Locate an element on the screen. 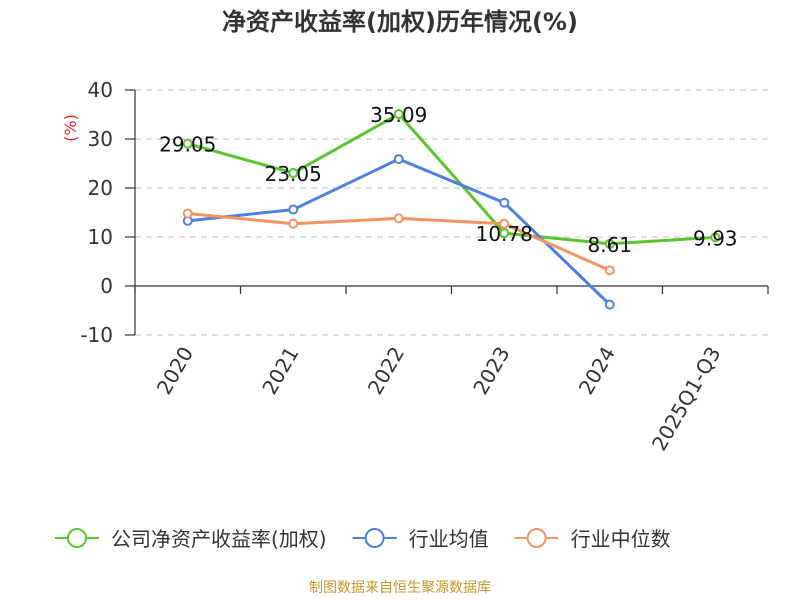 The image size is (800, 600). data-label: 9.93 is located at coordinates (715, 238).